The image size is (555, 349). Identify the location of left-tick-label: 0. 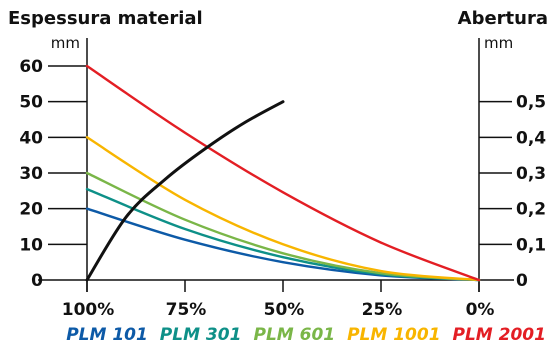
(37, 281).